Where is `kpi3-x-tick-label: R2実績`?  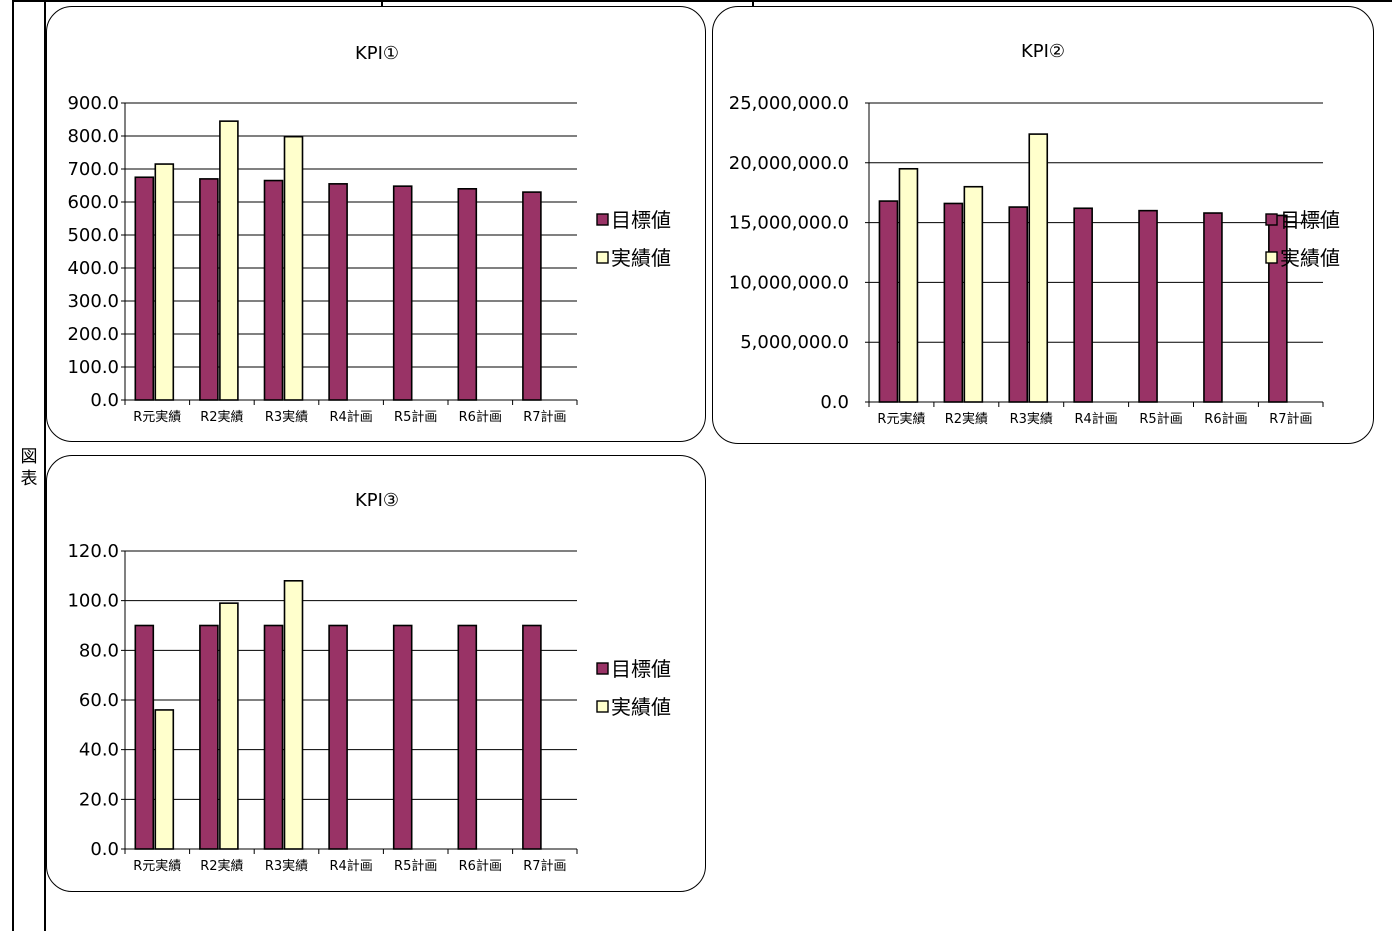
kpi3-x-tick-label: R2実績 is located at coordinates (221, 866).